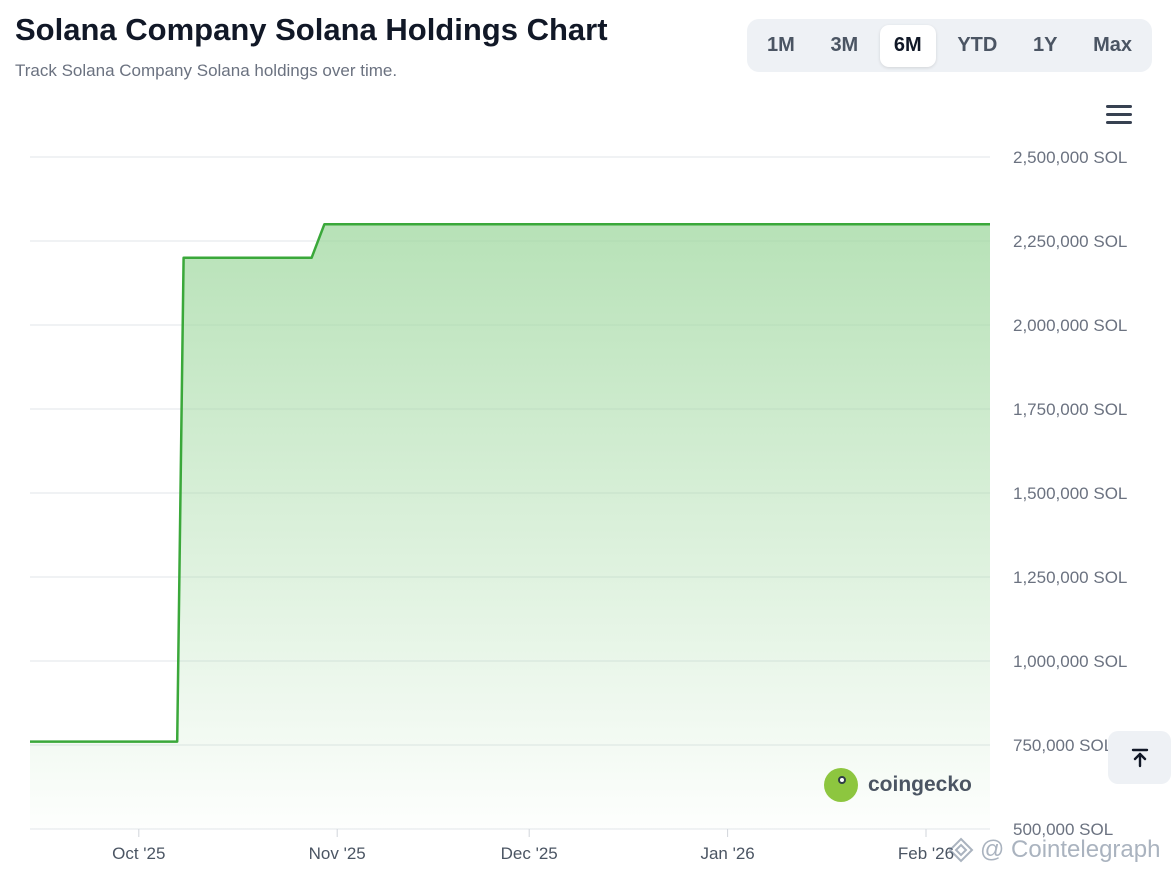  What do you see at coordinates (949, 45) in the screenshot?
I see `time-range-selector: 1M 3M 6M YTD 1Y Max` at bounding box center [949, 45].